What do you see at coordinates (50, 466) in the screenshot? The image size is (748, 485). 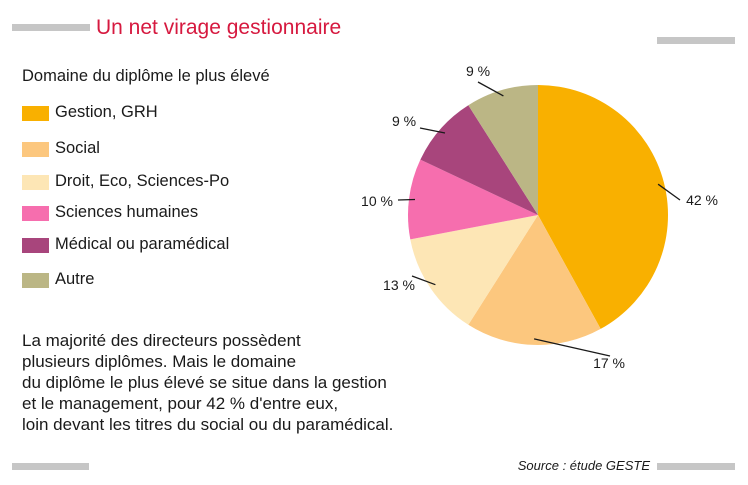 I see `frame-rule-bottom-left` at bounding box center [50, 466].